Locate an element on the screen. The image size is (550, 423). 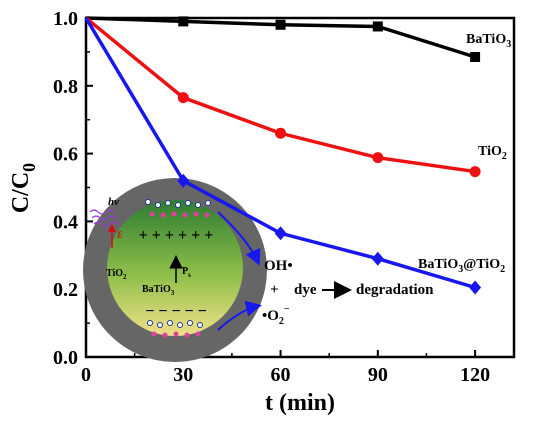
y-tick-label: 0.0 is located at coordinates (65, 358).